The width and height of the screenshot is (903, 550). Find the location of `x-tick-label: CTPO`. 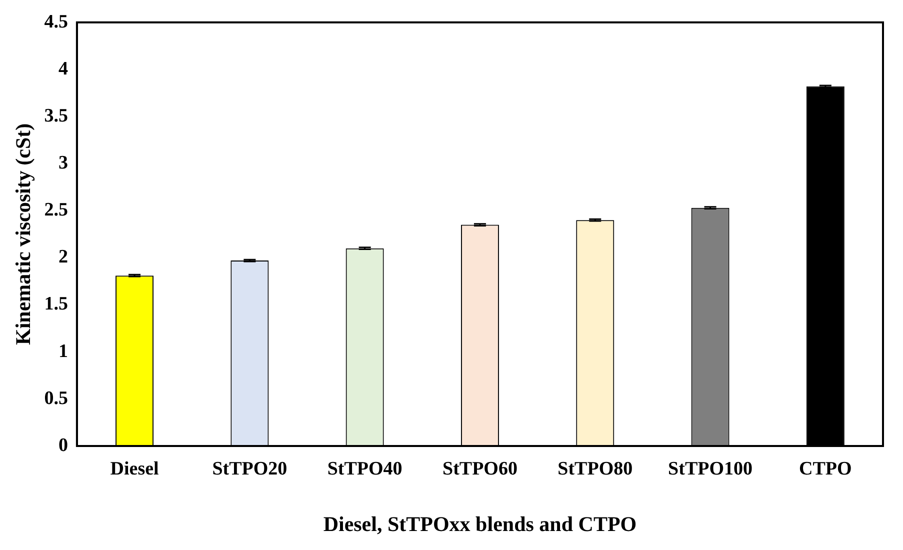

x-tick-label: CTPO is located at coordinates (825, 469).